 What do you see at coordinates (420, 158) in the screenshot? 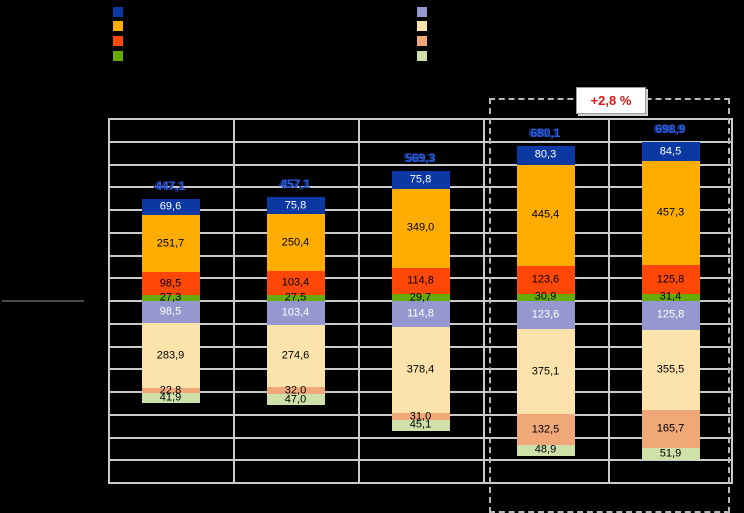
I see `bar-total-label: 569,3` at bounding box center [420, 158].